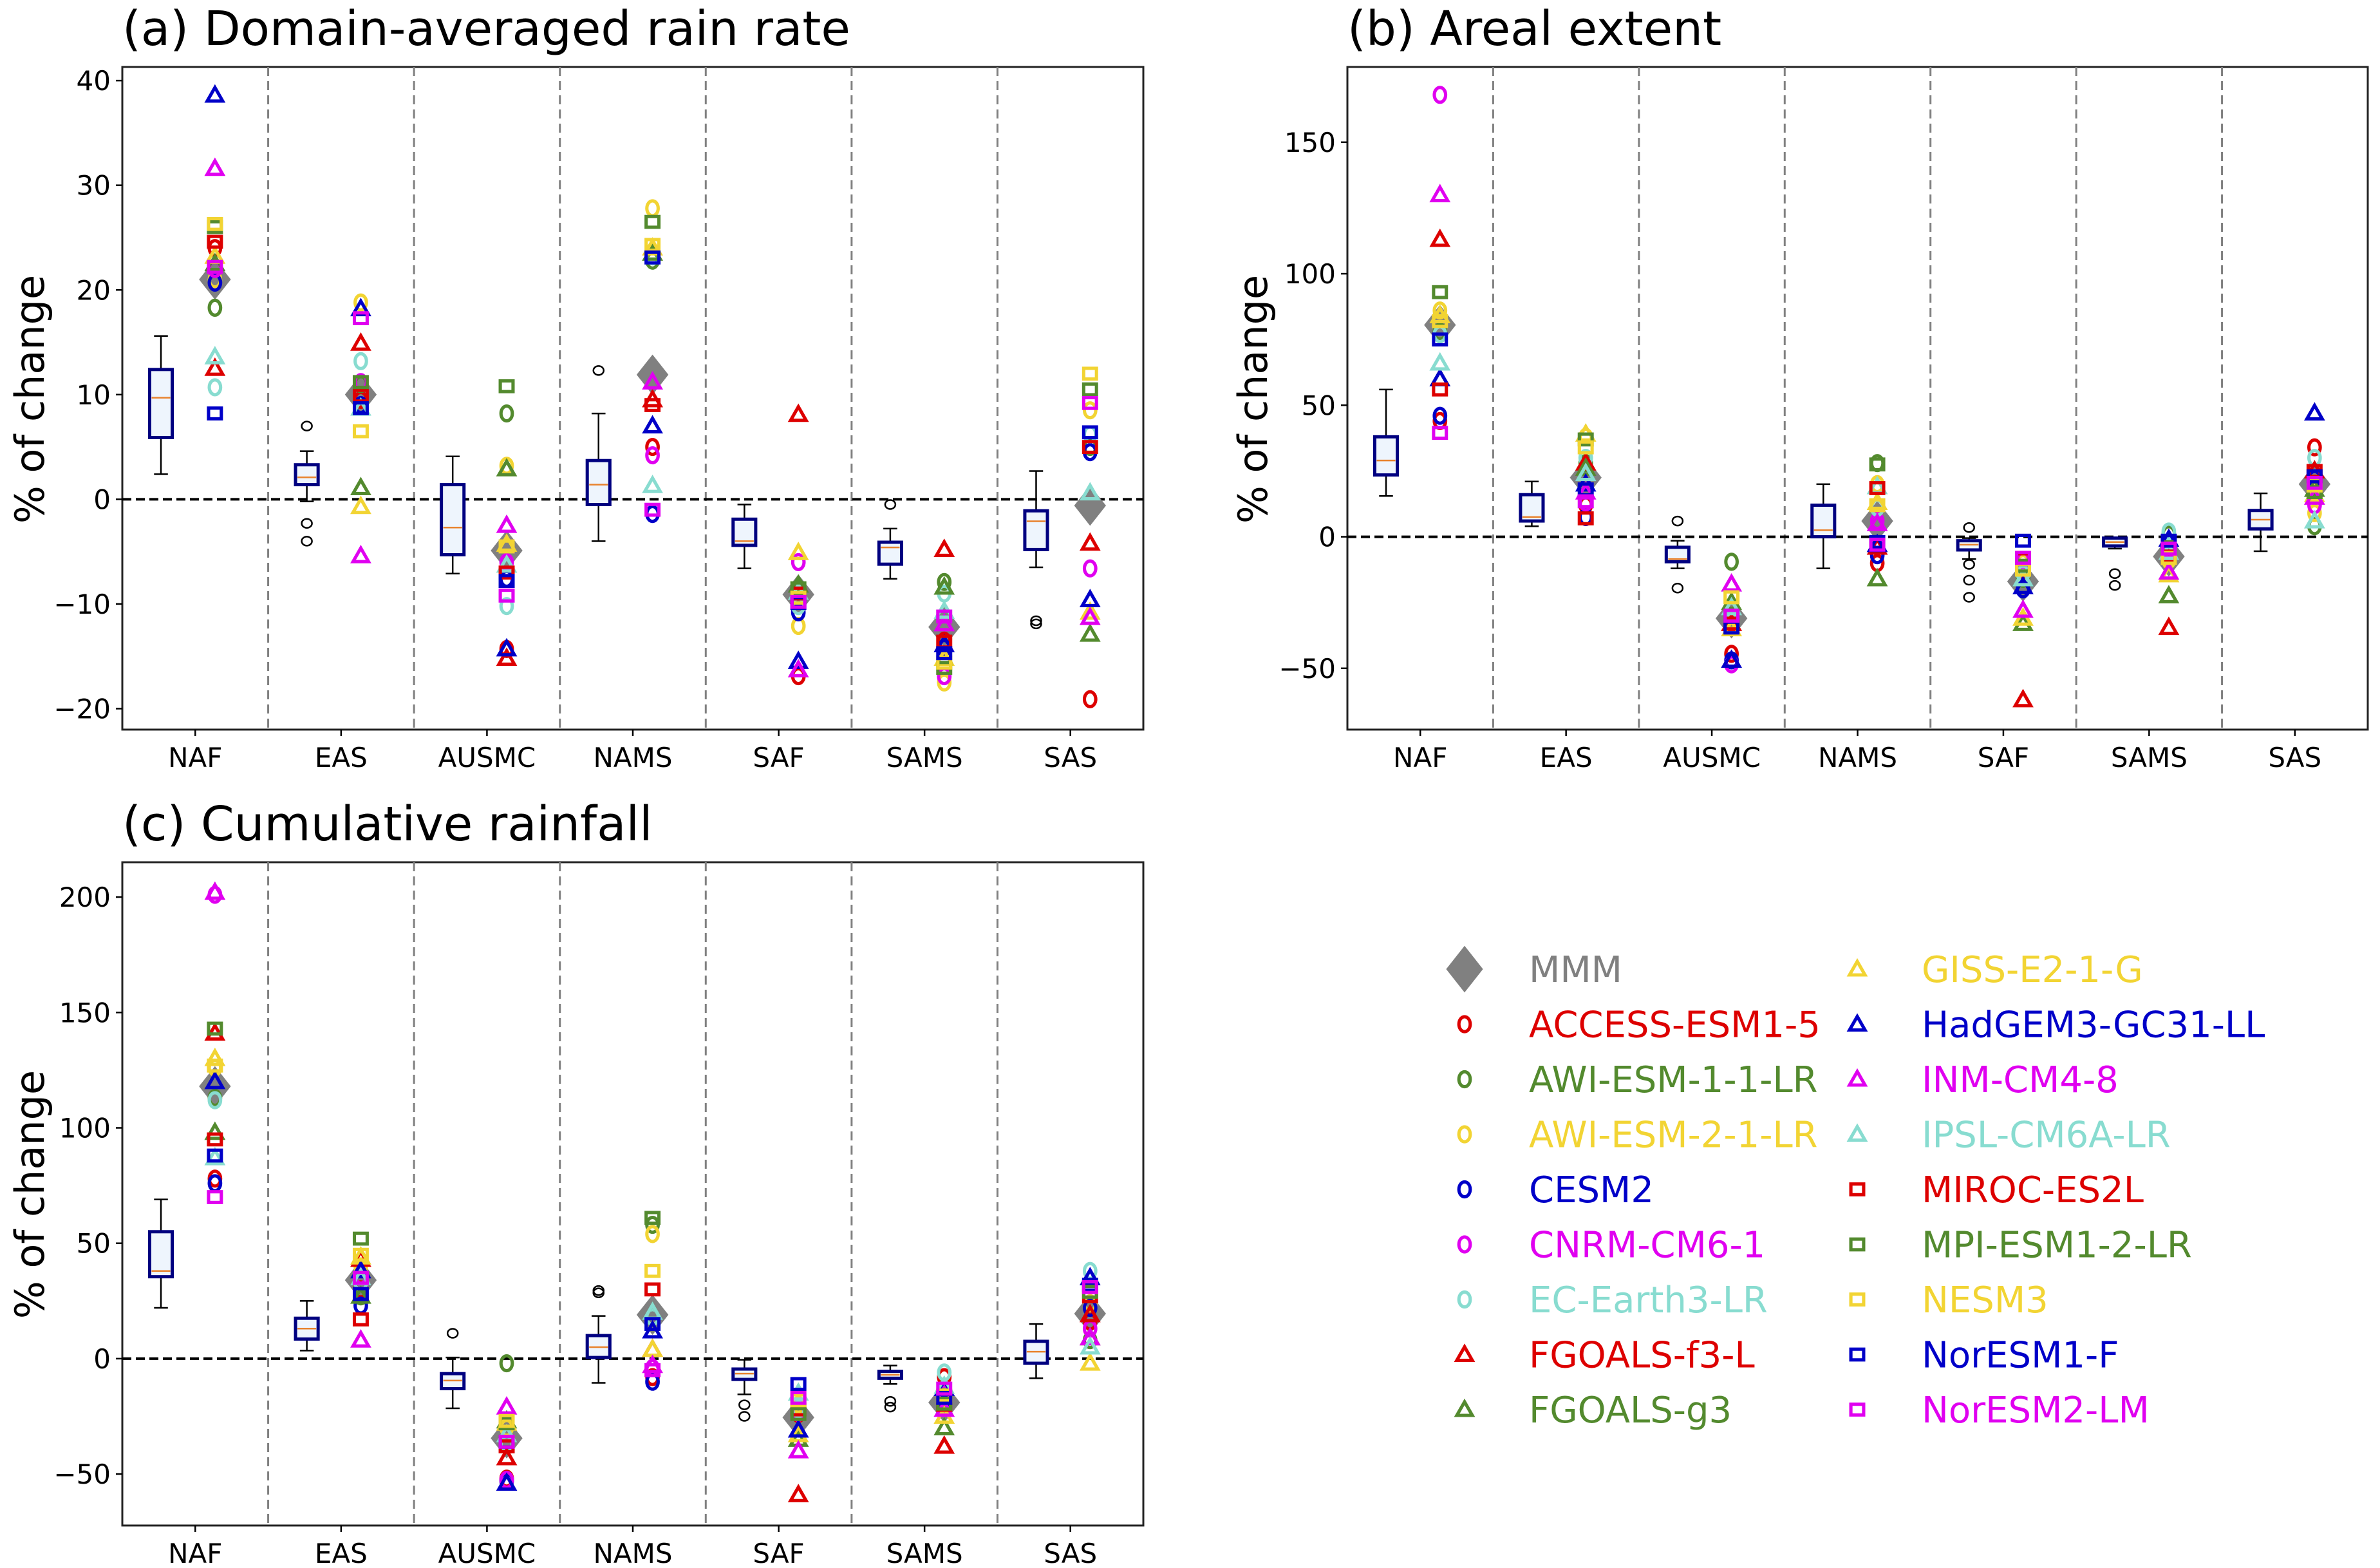 Image resolution: width=2380 pixels, height=1568 pixels. What do you see at coordinates (1327, 537) in the screenshot?
I see `y-tick-label: 0` at bounding box center [1327, 537].